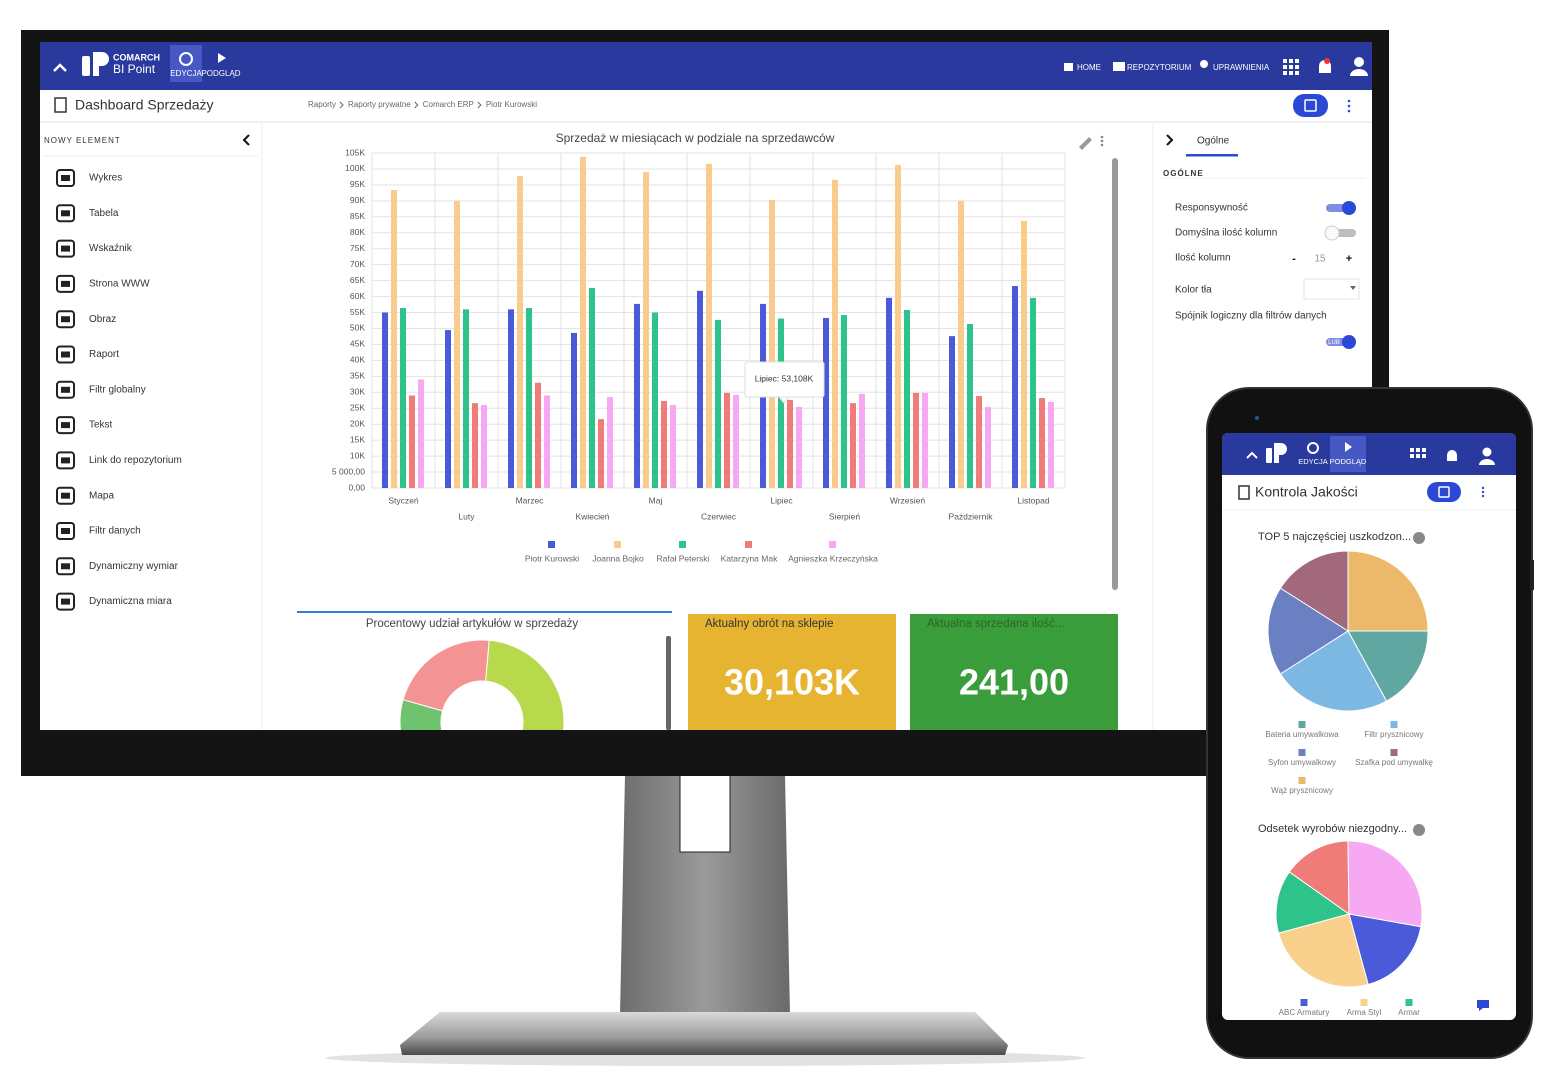 This screenshot has width=1551, height=1080. I want to click on breadcrumb: Comarch ERP, so click(448, 104).